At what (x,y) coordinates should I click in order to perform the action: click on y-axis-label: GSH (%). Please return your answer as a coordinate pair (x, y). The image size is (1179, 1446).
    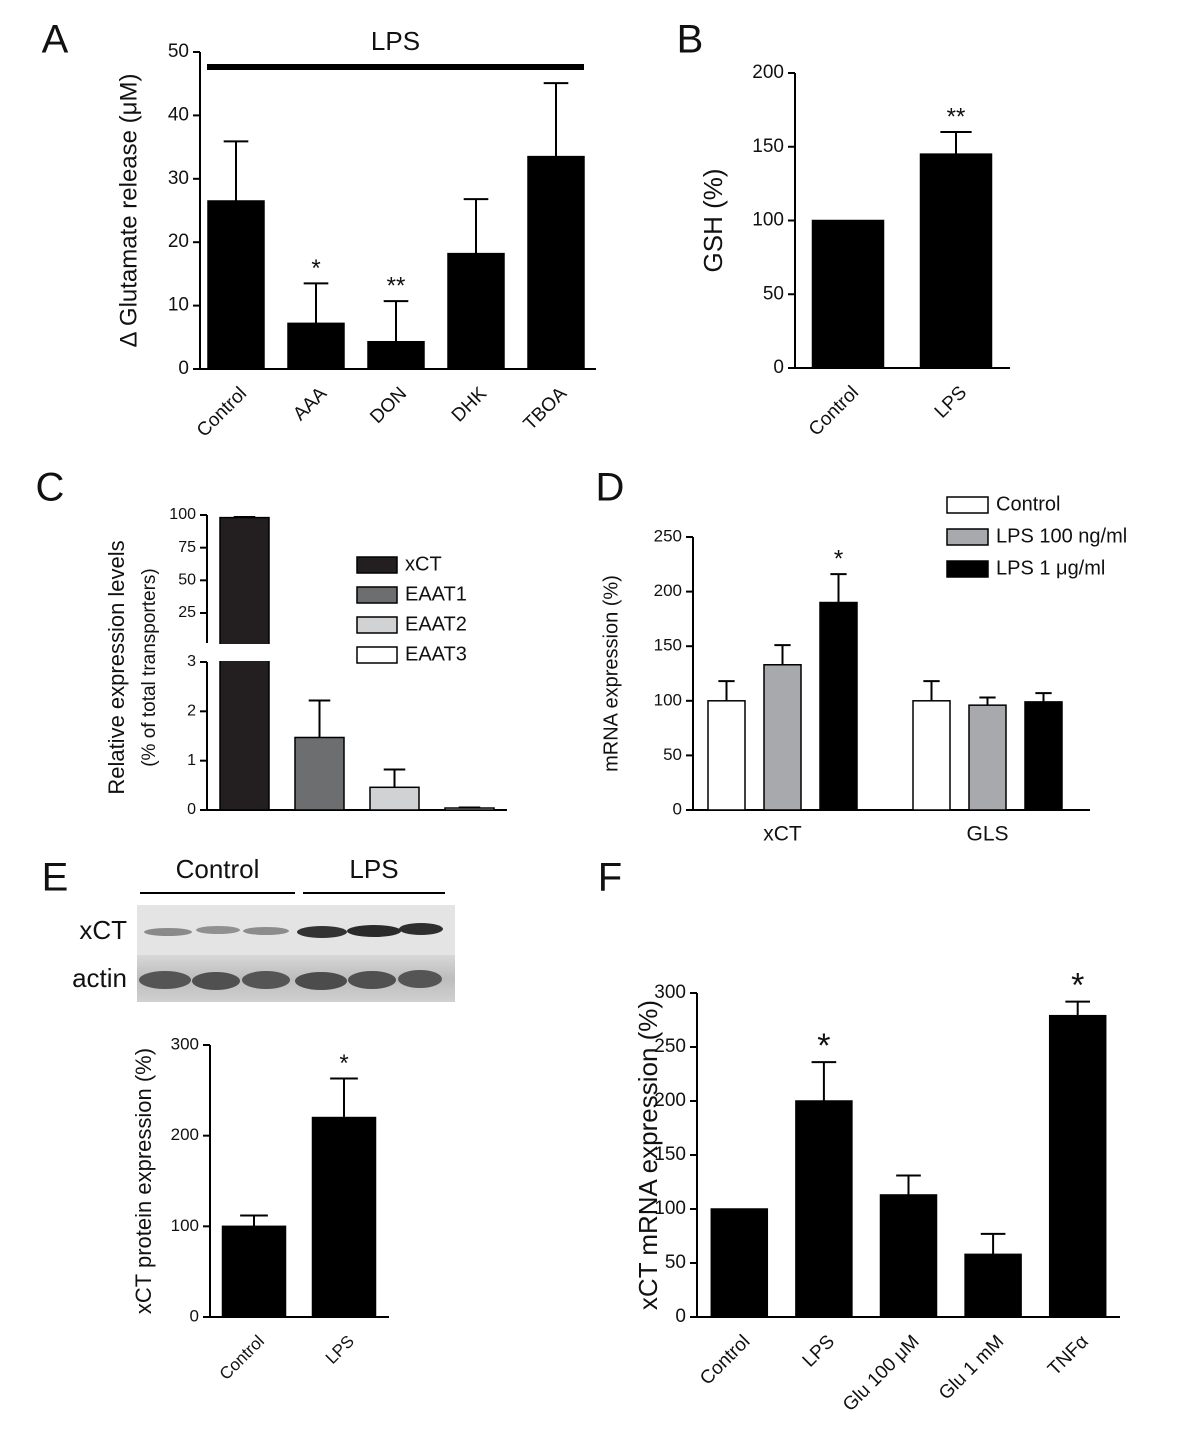
    Looking at the image, I should click on (713, 221).